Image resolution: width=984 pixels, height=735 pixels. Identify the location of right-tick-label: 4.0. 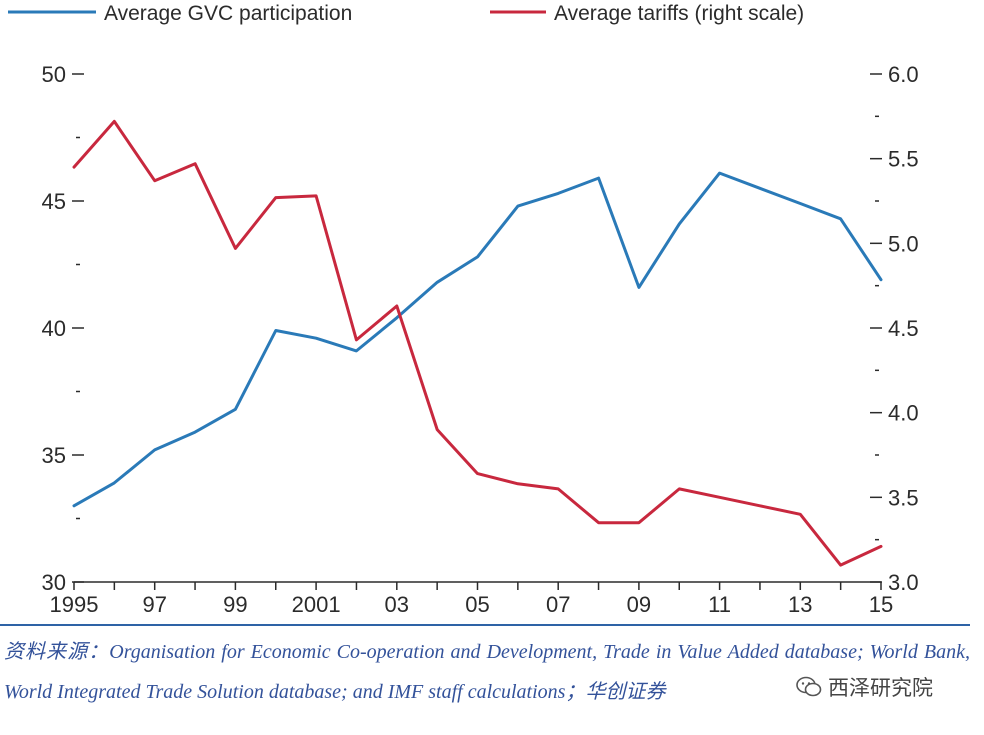
(903, 413).